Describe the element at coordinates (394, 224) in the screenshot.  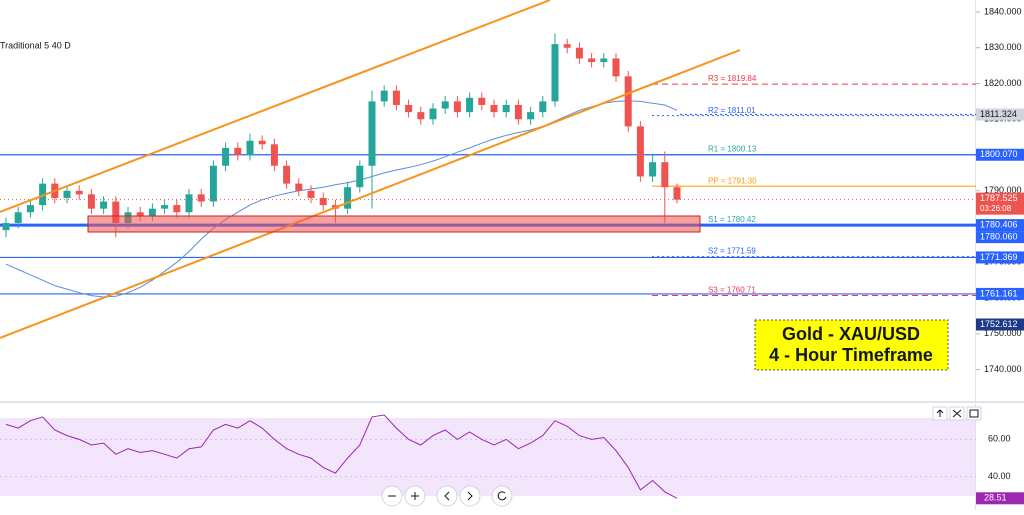
I see `support-zone` at that location.